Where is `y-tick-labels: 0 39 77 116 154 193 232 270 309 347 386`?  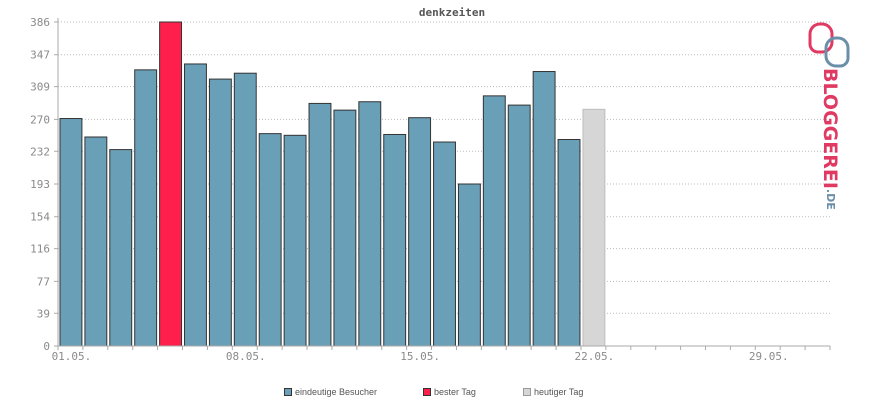 y-tick-labels: 0 39 77 116 154 193 232 270 309 347 386 is located at coordinates (40, 184).